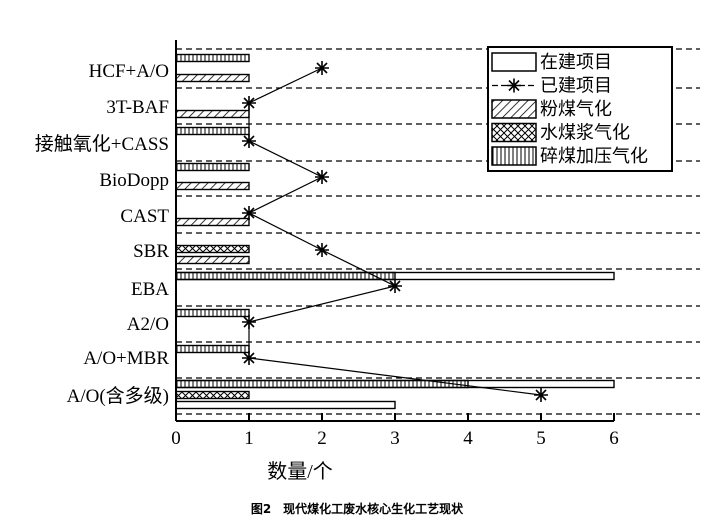 The width and height of the screenshot is (714, 531). Describe the element at coordinates (137, 107) in the screenshot. I see `category-label: 3T-BAF` at that location.